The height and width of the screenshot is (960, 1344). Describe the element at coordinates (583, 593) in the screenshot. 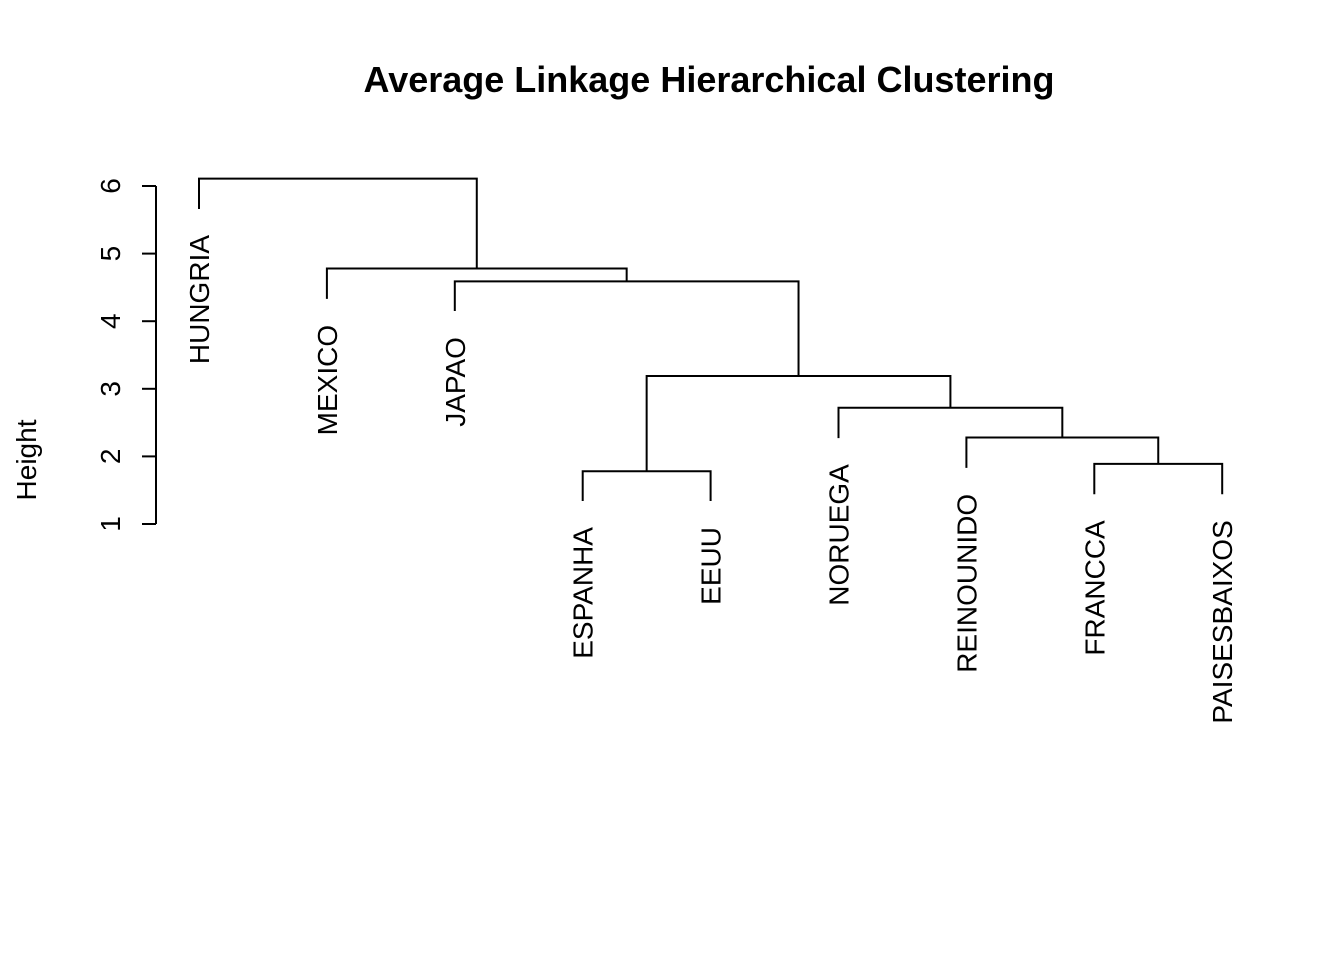

I see `leaf-label: ESPANHA` at that location.